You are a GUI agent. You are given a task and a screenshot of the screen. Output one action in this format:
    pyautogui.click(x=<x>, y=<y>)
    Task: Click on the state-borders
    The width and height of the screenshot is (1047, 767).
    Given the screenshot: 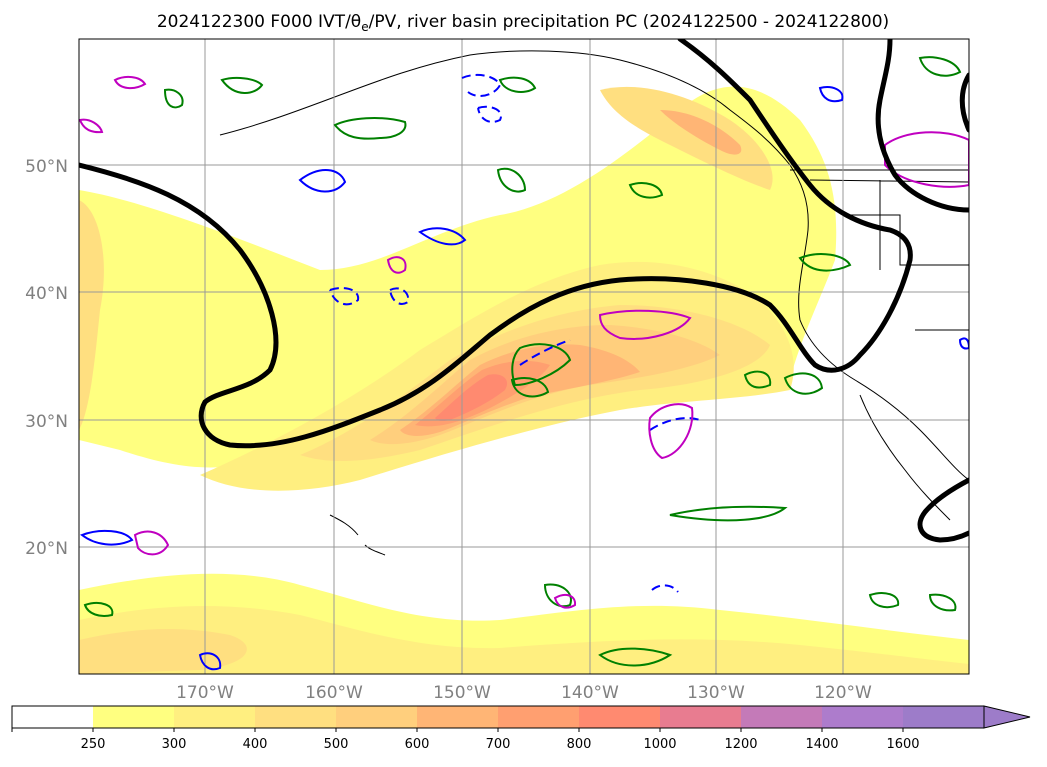 What is the action you would take?
    pyautogui.click(x=879, y=250)
    